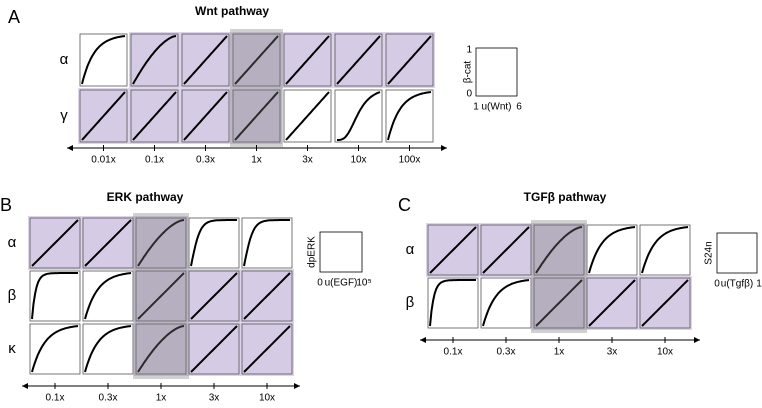 This screenshot has width=762, height=408. What do you see at coordinates (469, 50) in the screenshot?
I see `legend-ytop: 1` at bounding box center [469, 50].